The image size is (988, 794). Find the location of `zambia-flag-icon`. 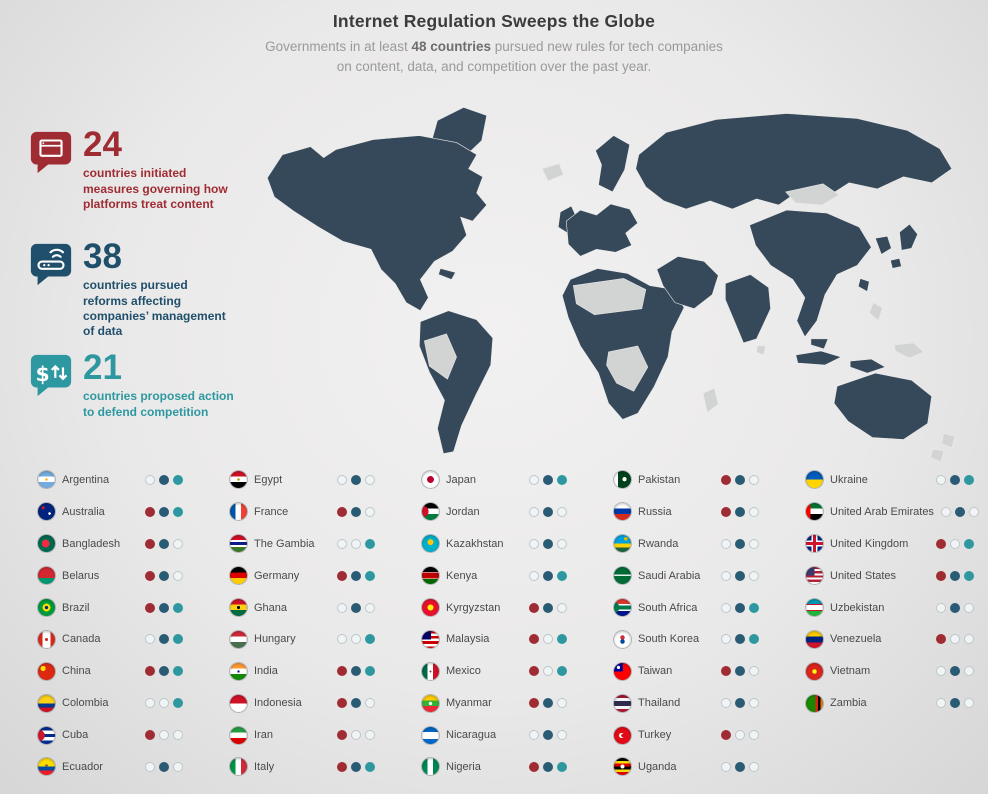

zambia-flag-icon is located at coordinates (814, 703).